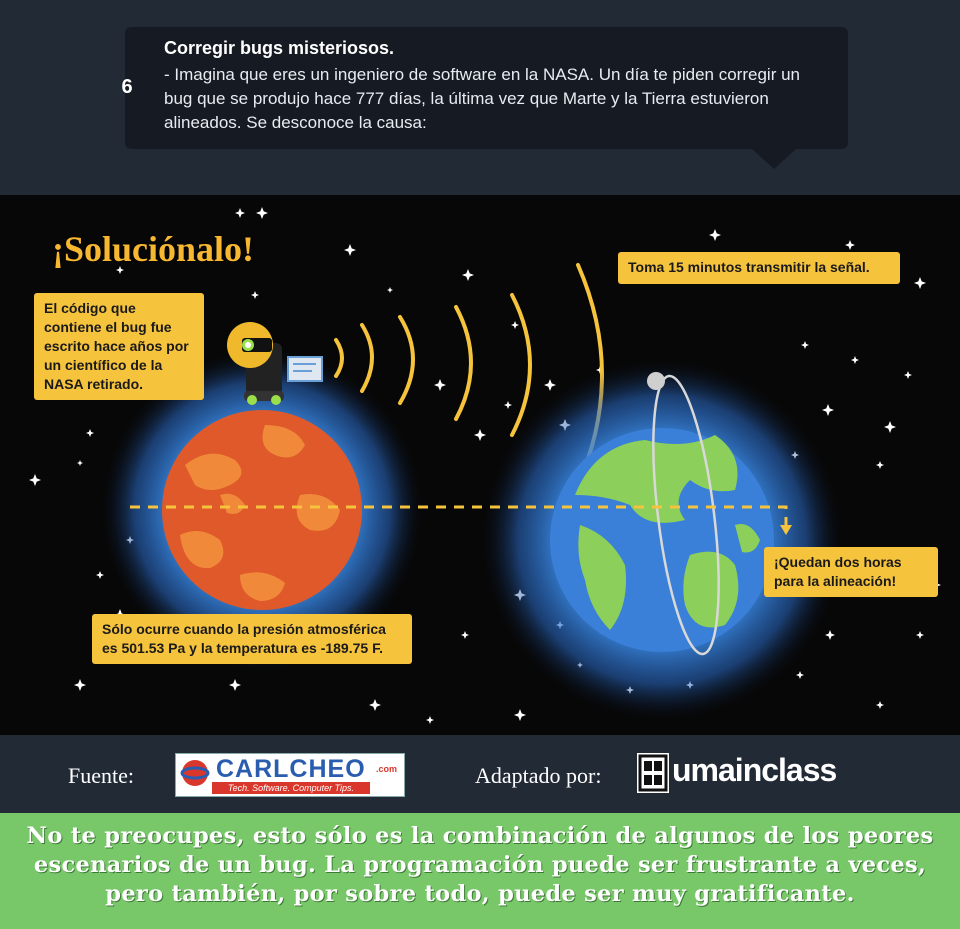 This screenshot has height=929, width=960. Describe the element at coordinates (538, 775) in the screenshot. I see `adapted-label: Adaptado por:` at that location.